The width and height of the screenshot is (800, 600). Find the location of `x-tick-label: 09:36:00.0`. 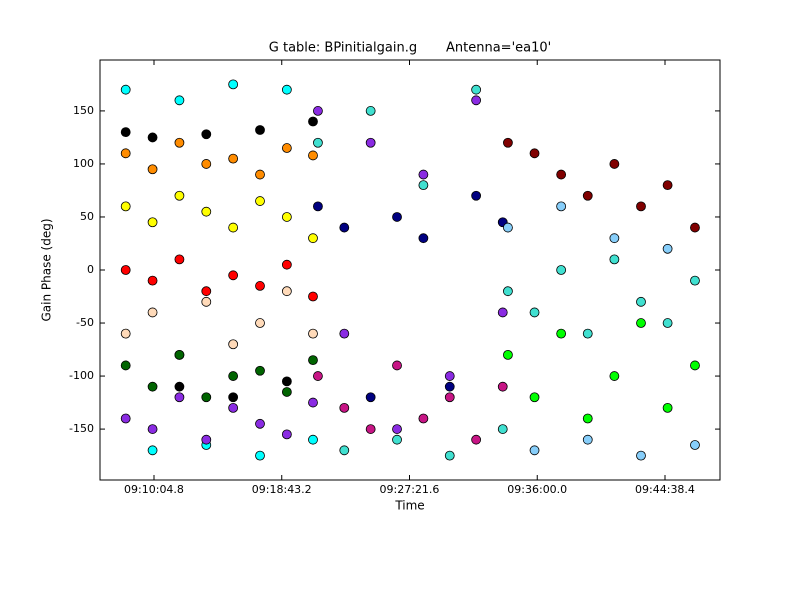

x-tick-label: 09:36:00.0 is located at coordinates (537, 489).